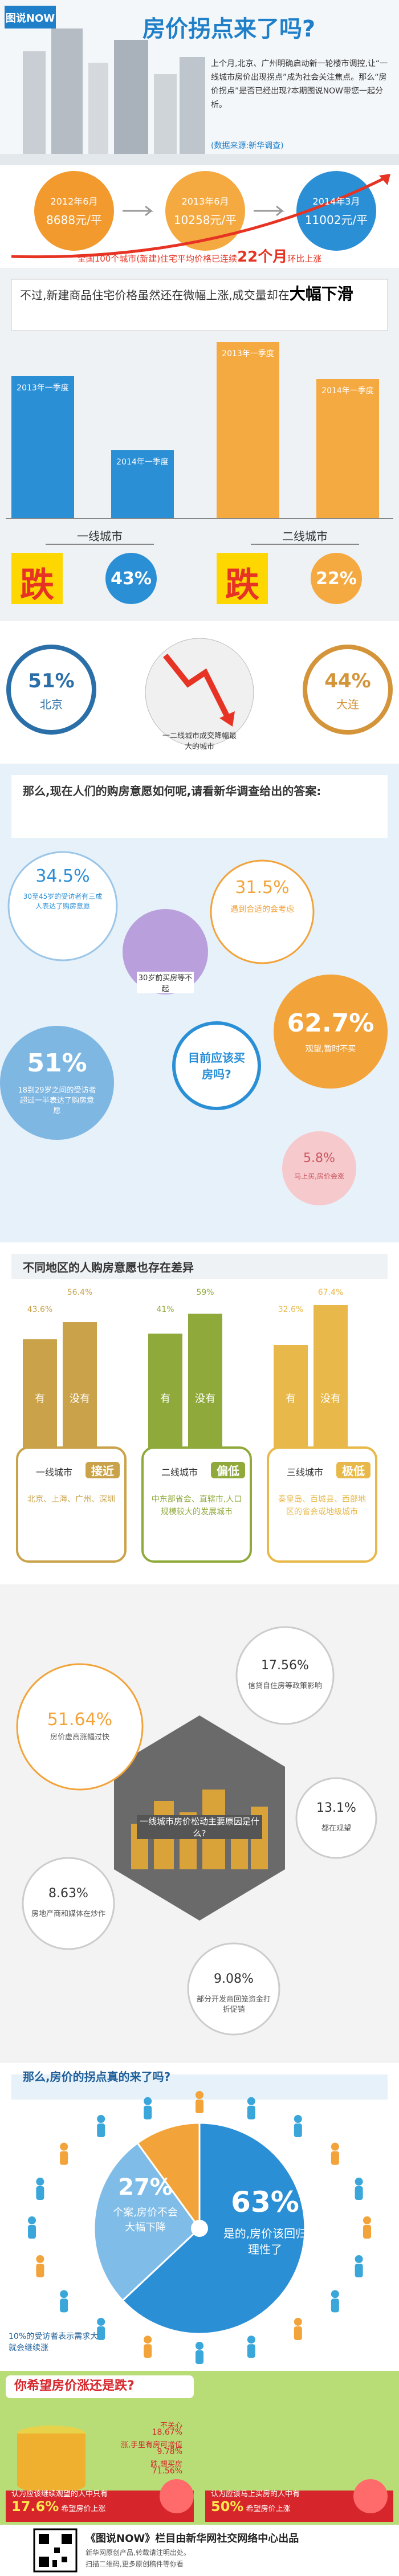 The height and width of the screenshot is (2576, 399). I want to click on pct: 62.7%, so click(330, 1023).